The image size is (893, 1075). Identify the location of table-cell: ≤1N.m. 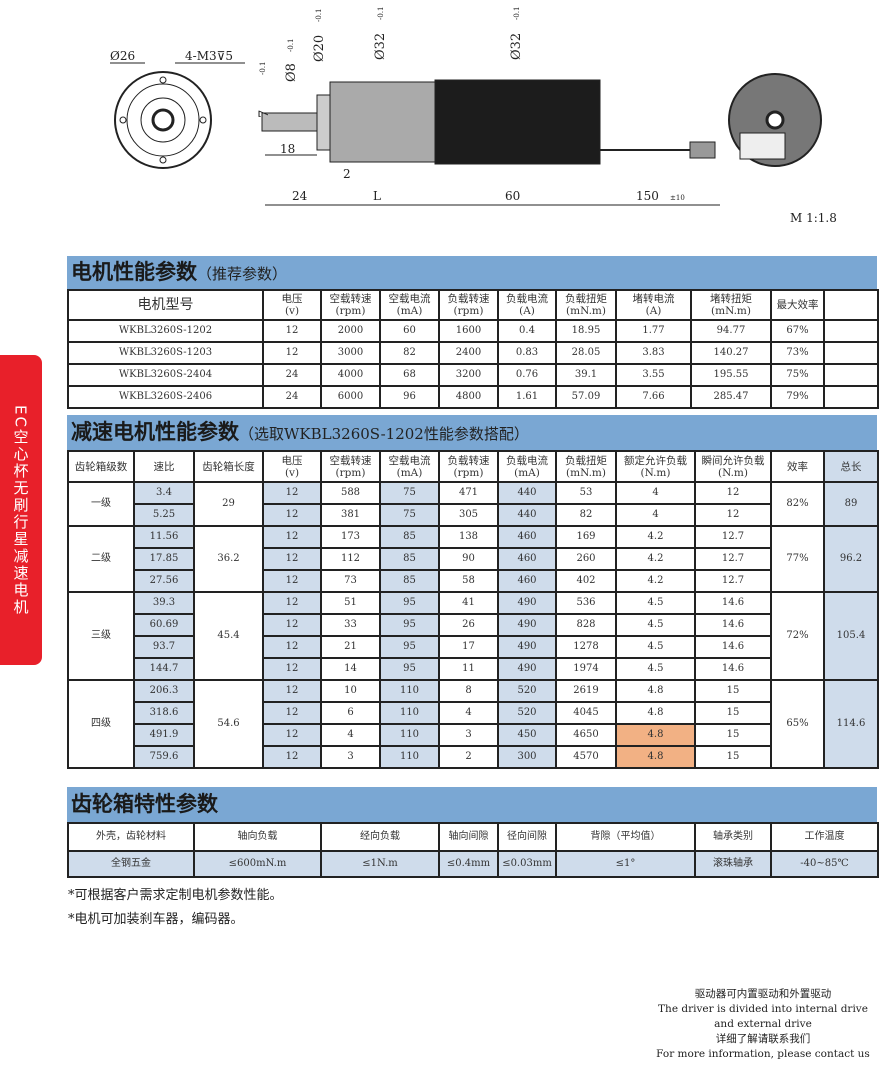
(380, 864).